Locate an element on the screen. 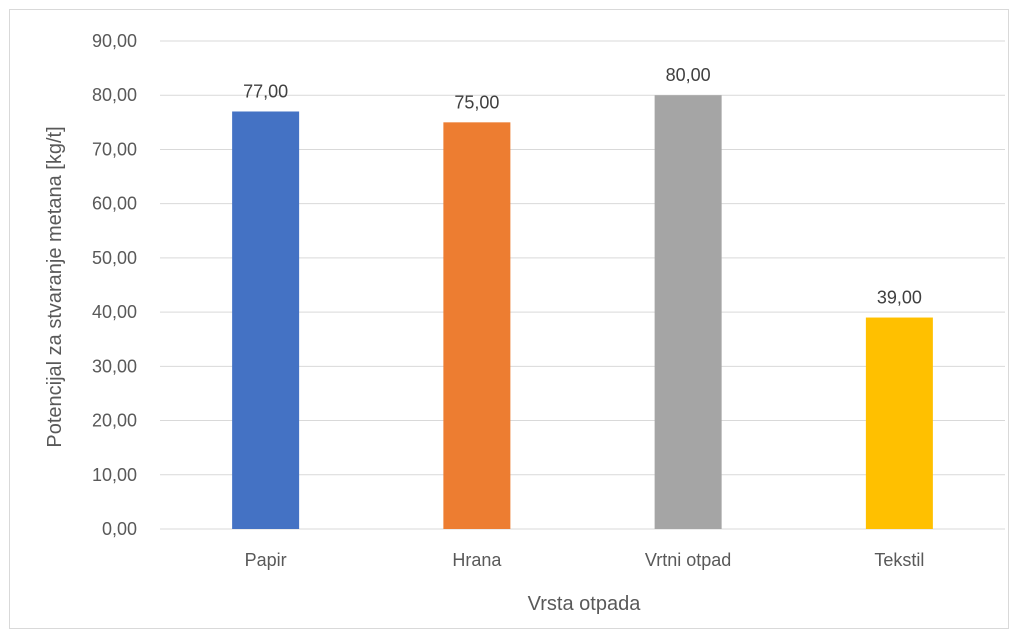  bar-tekstil is located at coordinates (899, 423).